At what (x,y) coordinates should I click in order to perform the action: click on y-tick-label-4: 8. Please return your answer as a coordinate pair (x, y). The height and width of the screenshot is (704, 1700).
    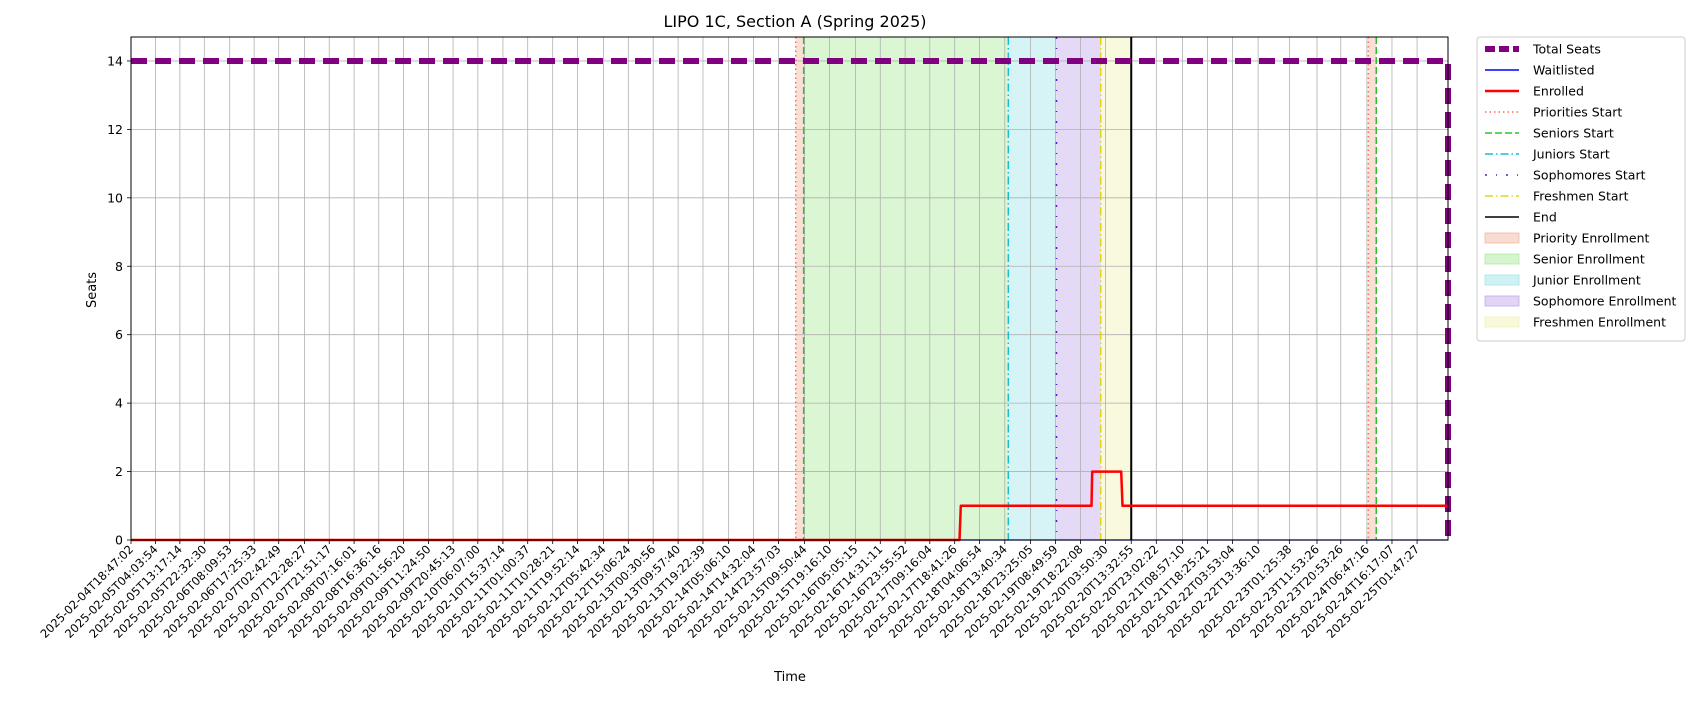
    Looking at the image, I should click on (119, 266).